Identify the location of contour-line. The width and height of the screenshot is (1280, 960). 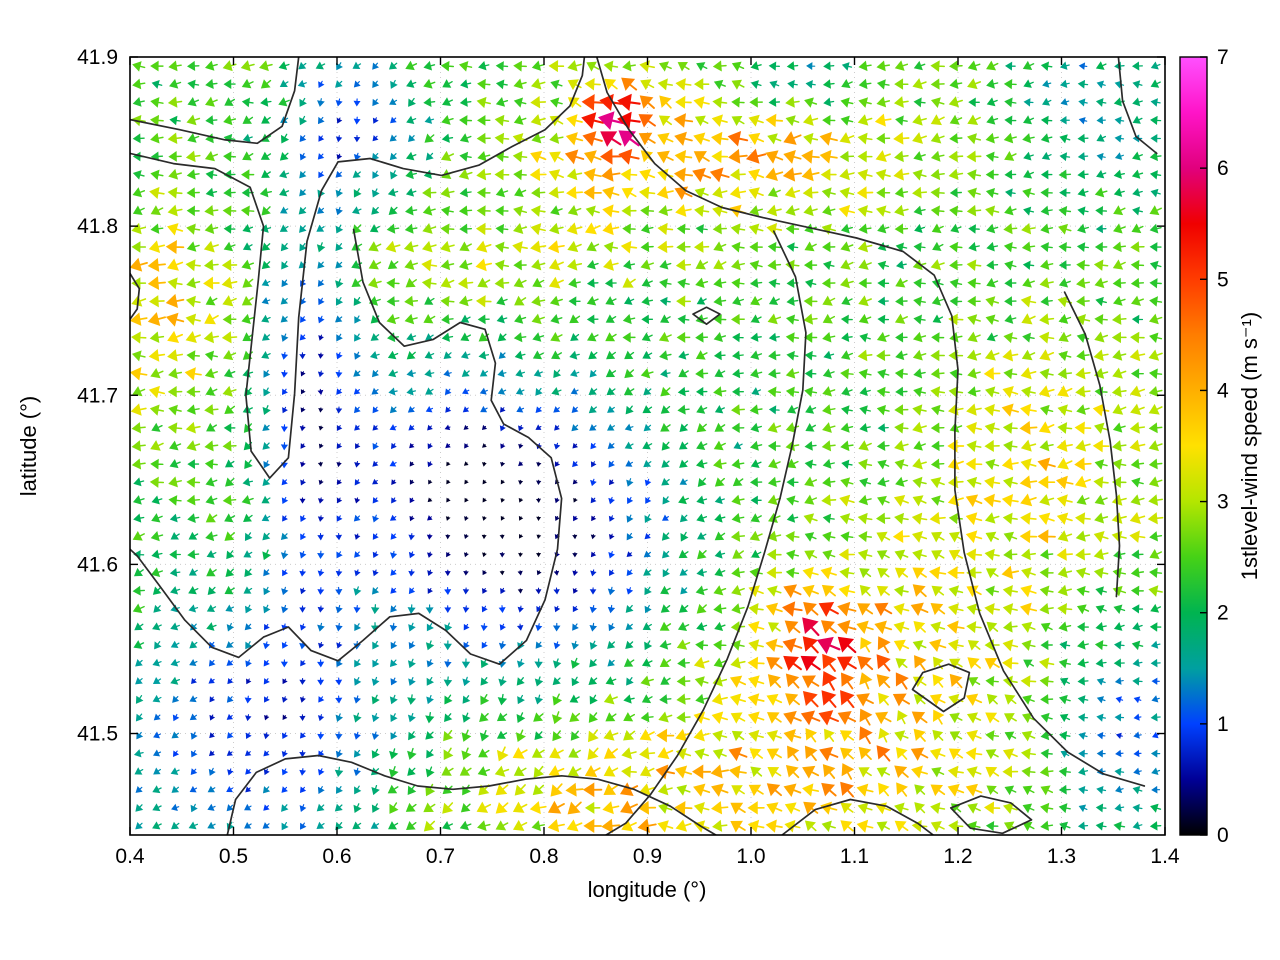
(706, 532).